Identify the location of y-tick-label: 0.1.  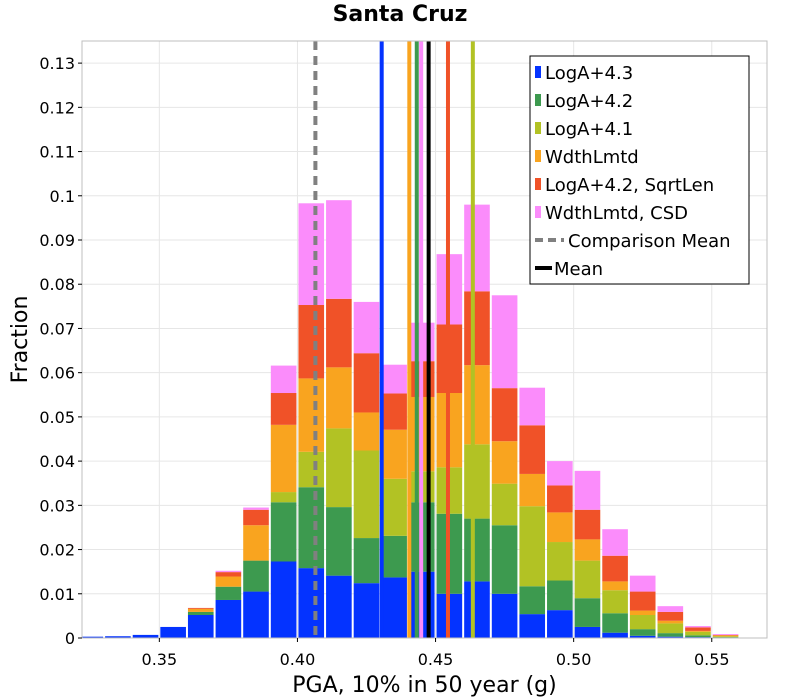
(62, 196).